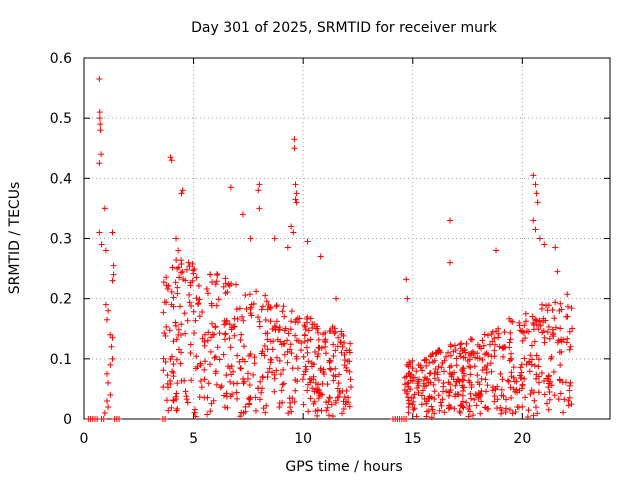 The height and width of the screenshot is (480, 640). I want to click on x-axis-label: GPS time / hours, so click(343, 467).